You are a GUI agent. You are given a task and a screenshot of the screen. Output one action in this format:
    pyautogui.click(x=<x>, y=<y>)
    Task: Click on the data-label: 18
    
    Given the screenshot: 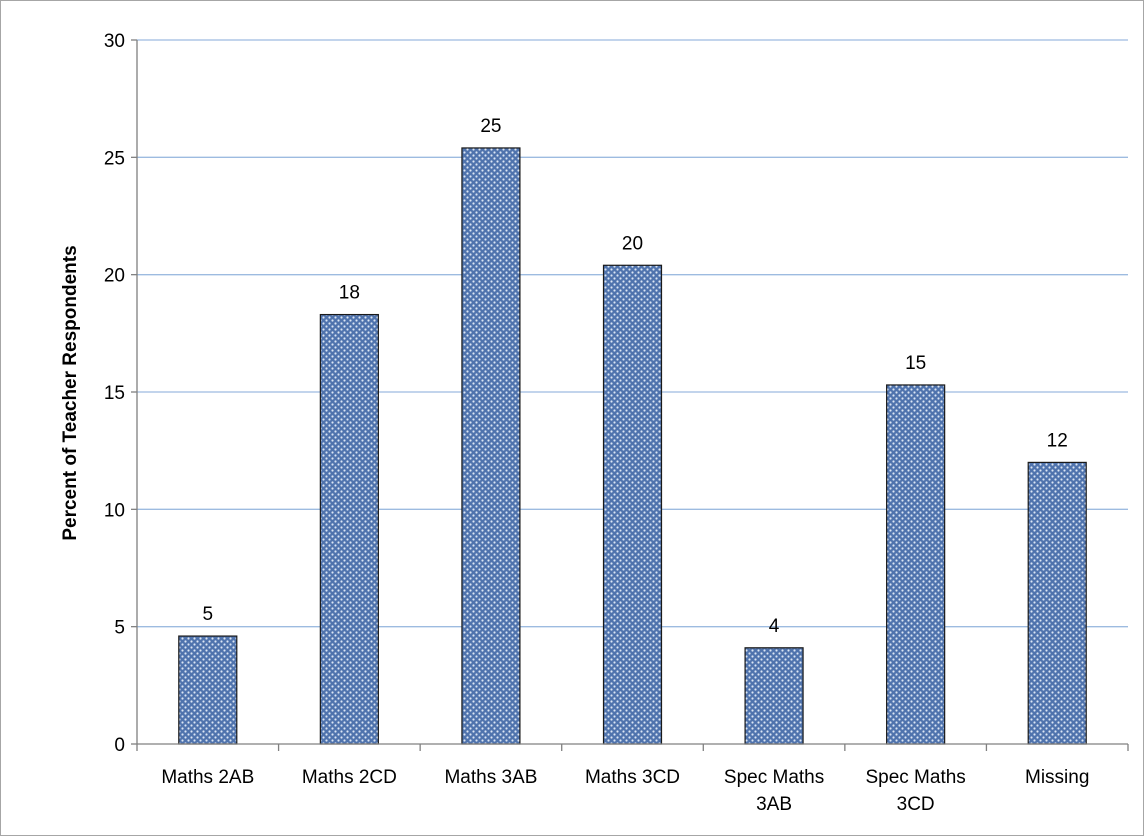 What is the action you would take?
    pyautogui.click(x=349, y=293)
    